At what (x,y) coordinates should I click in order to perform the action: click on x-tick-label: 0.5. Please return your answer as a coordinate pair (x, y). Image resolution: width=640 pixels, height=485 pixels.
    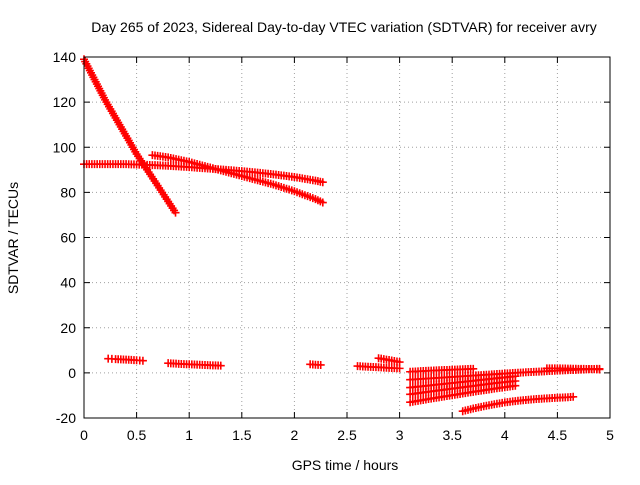
    Looking at the image, I should click on (137, 435).